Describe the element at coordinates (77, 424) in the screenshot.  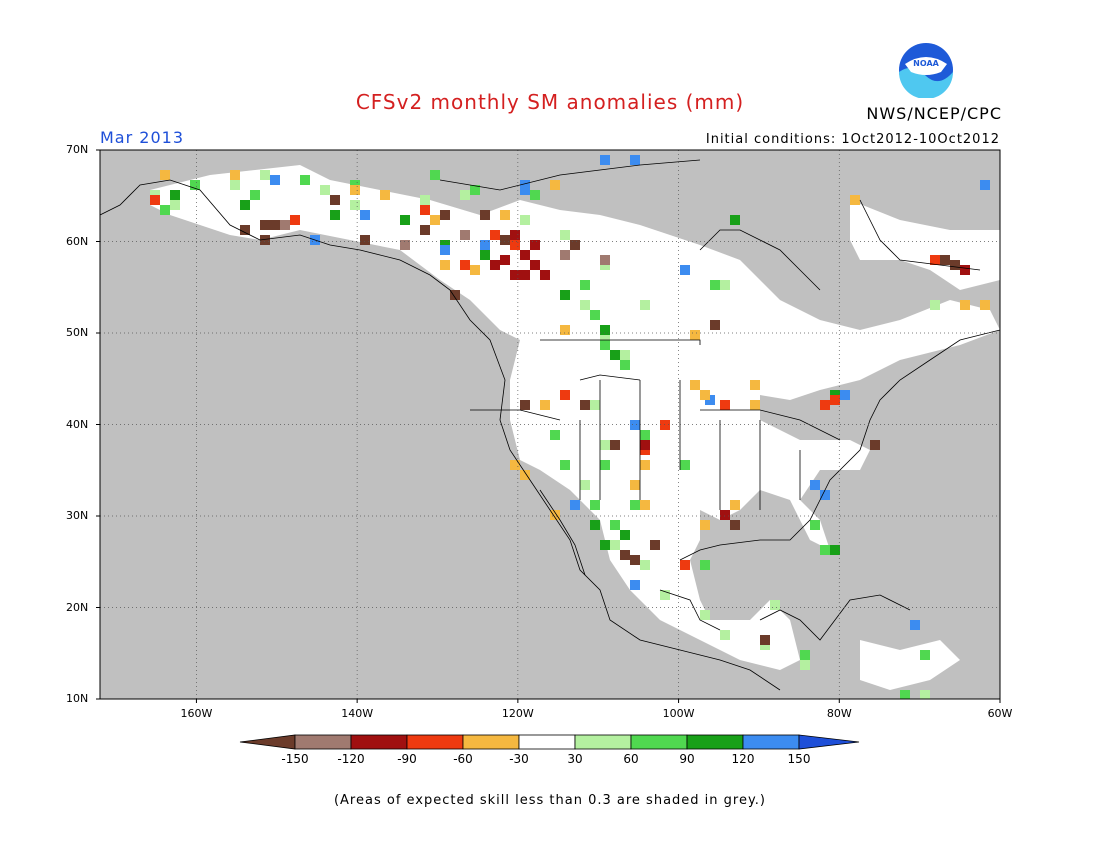
I see `lat-label: 40N` at that location.